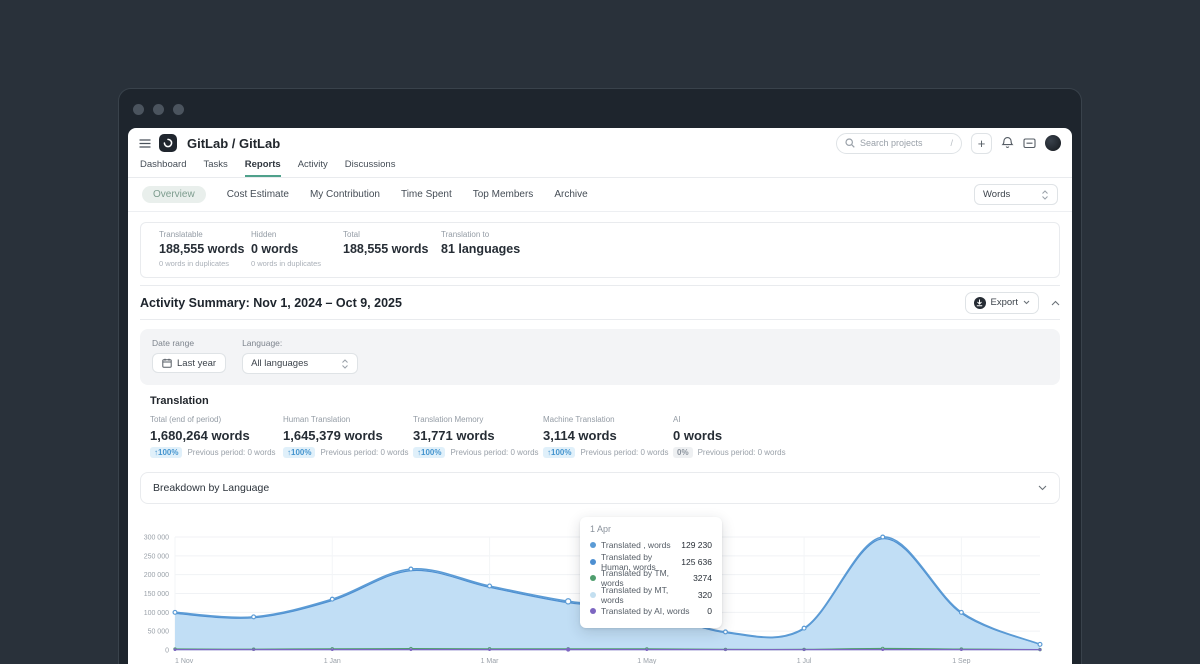  Describe the element at coordinates (1055, 303) in the screenshot. I see `collapse-section-icon` at that location.